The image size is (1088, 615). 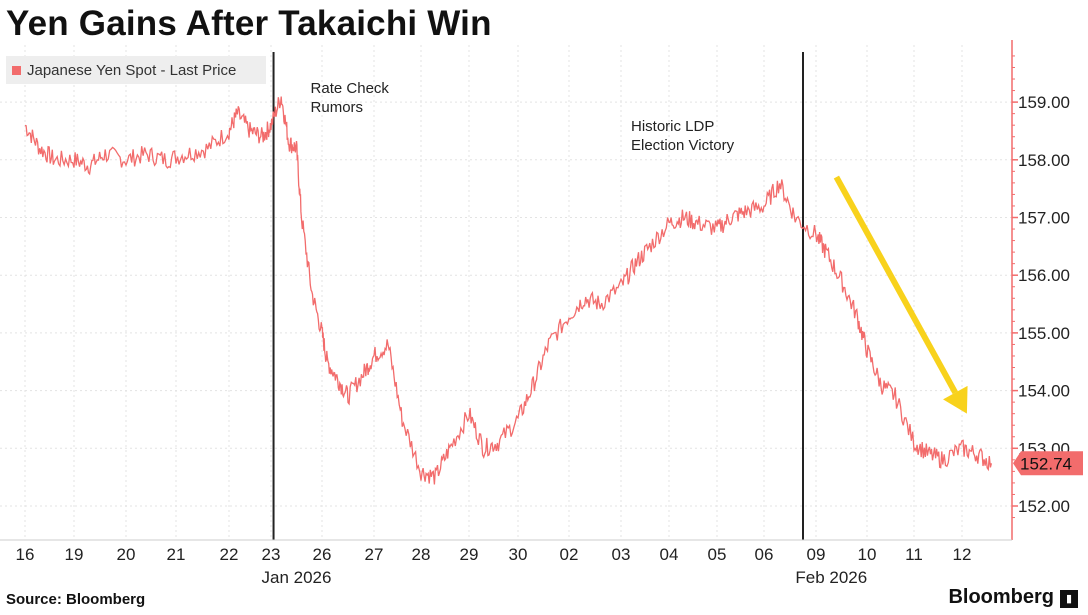 I want to click on event-annotation-line1: Historic LDP, so click(x=673, y=126).